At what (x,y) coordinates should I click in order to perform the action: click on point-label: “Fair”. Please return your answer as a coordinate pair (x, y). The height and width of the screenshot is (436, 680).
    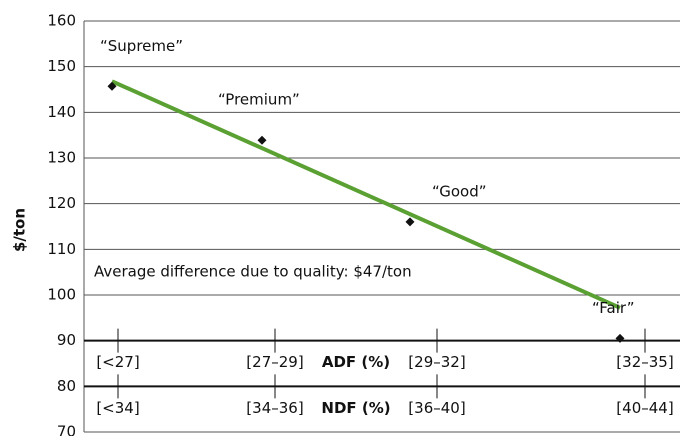
    Looking at the image, I should click on (613, 308).